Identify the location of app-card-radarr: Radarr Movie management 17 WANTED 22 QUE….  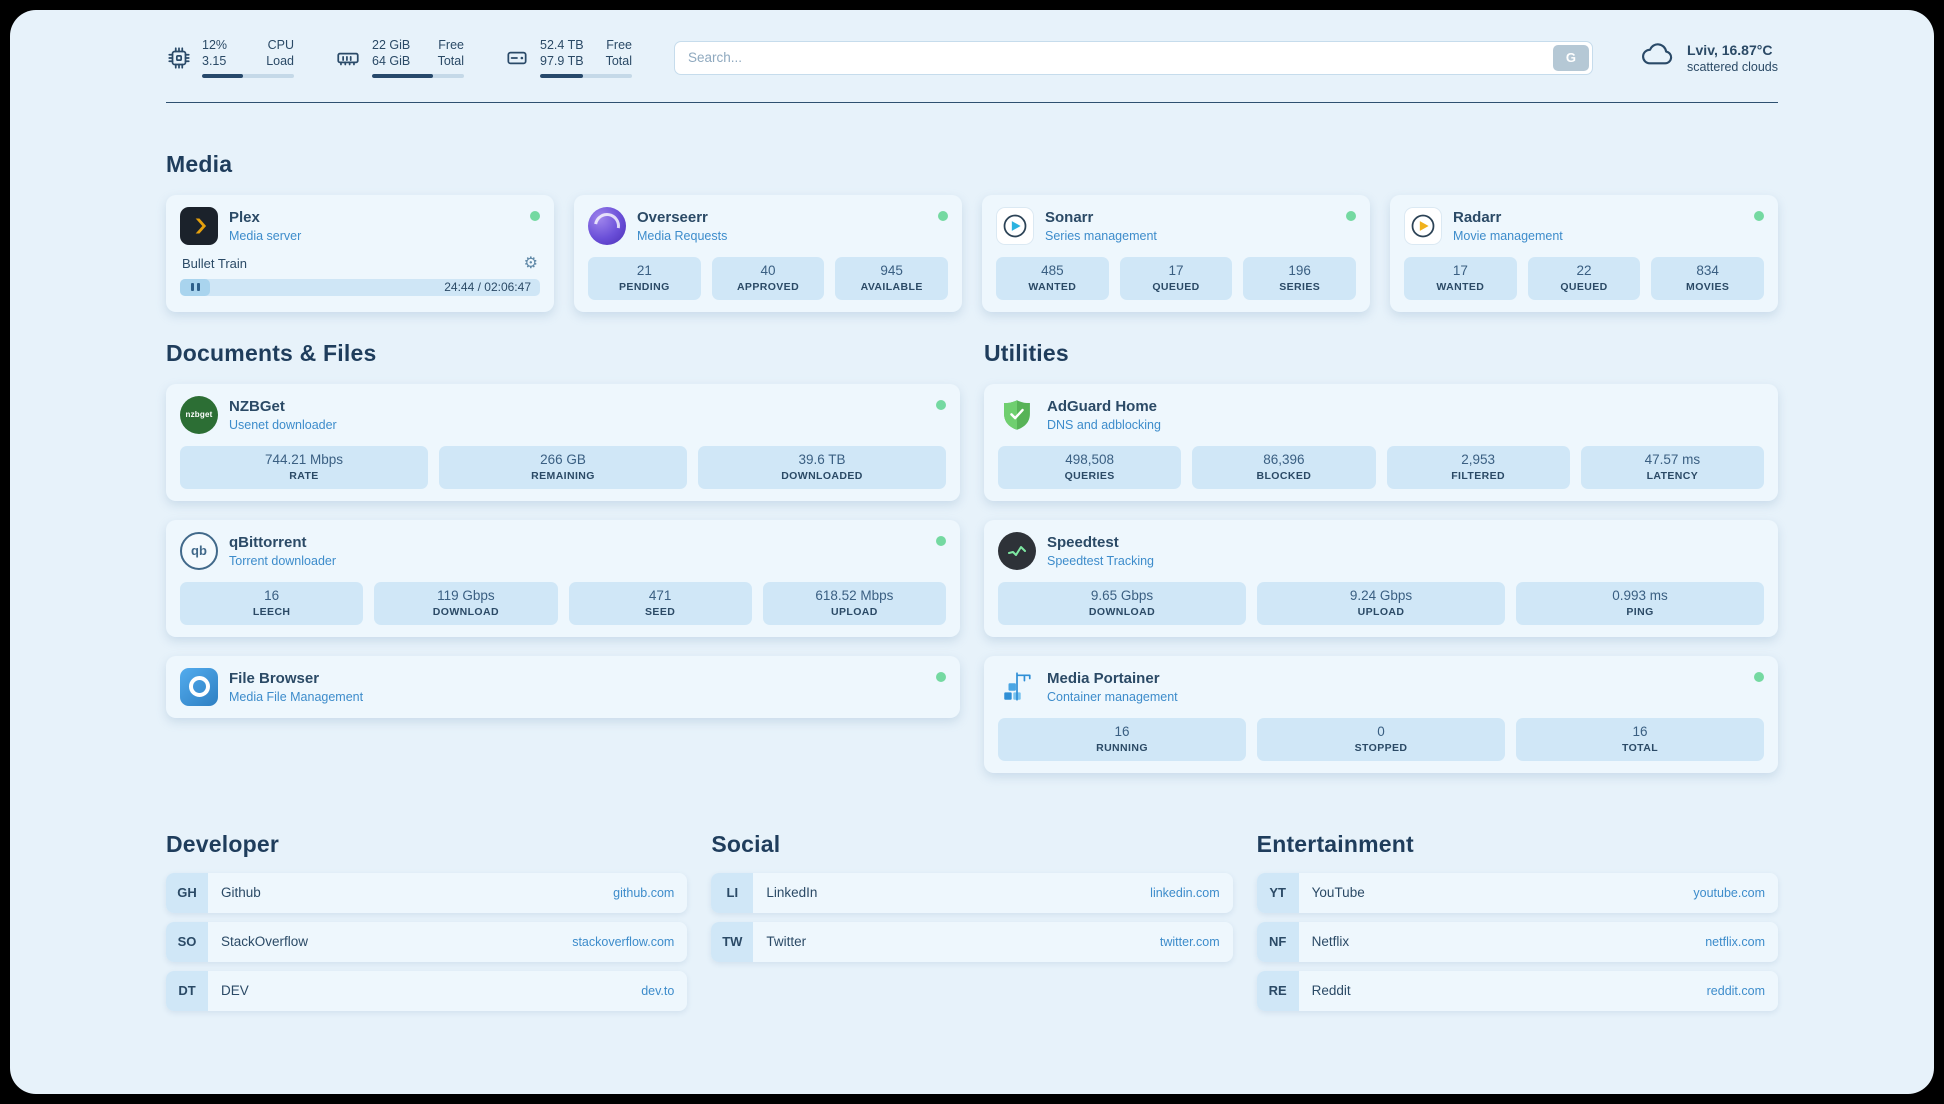
(1584, 253).